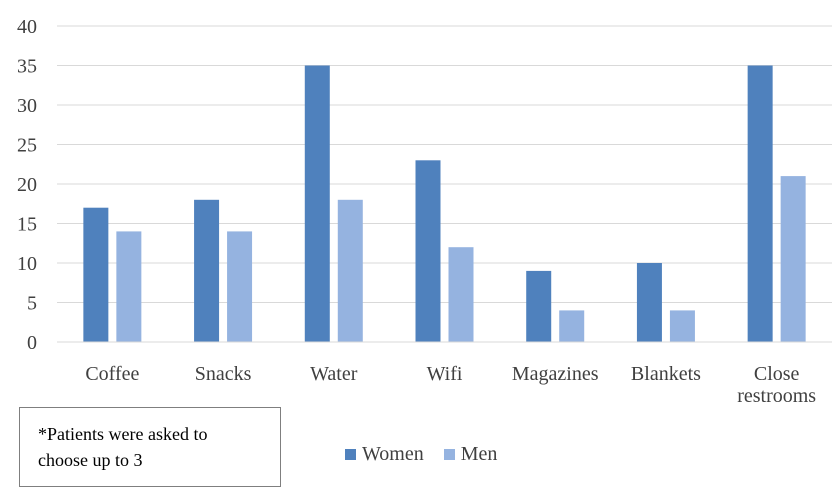 The height and width of the screenshot is (487, 832). What do you see at coordinates (572, 326) in the screenshot?
I see `bar-men-magazines` at bounding box center [572, 326].